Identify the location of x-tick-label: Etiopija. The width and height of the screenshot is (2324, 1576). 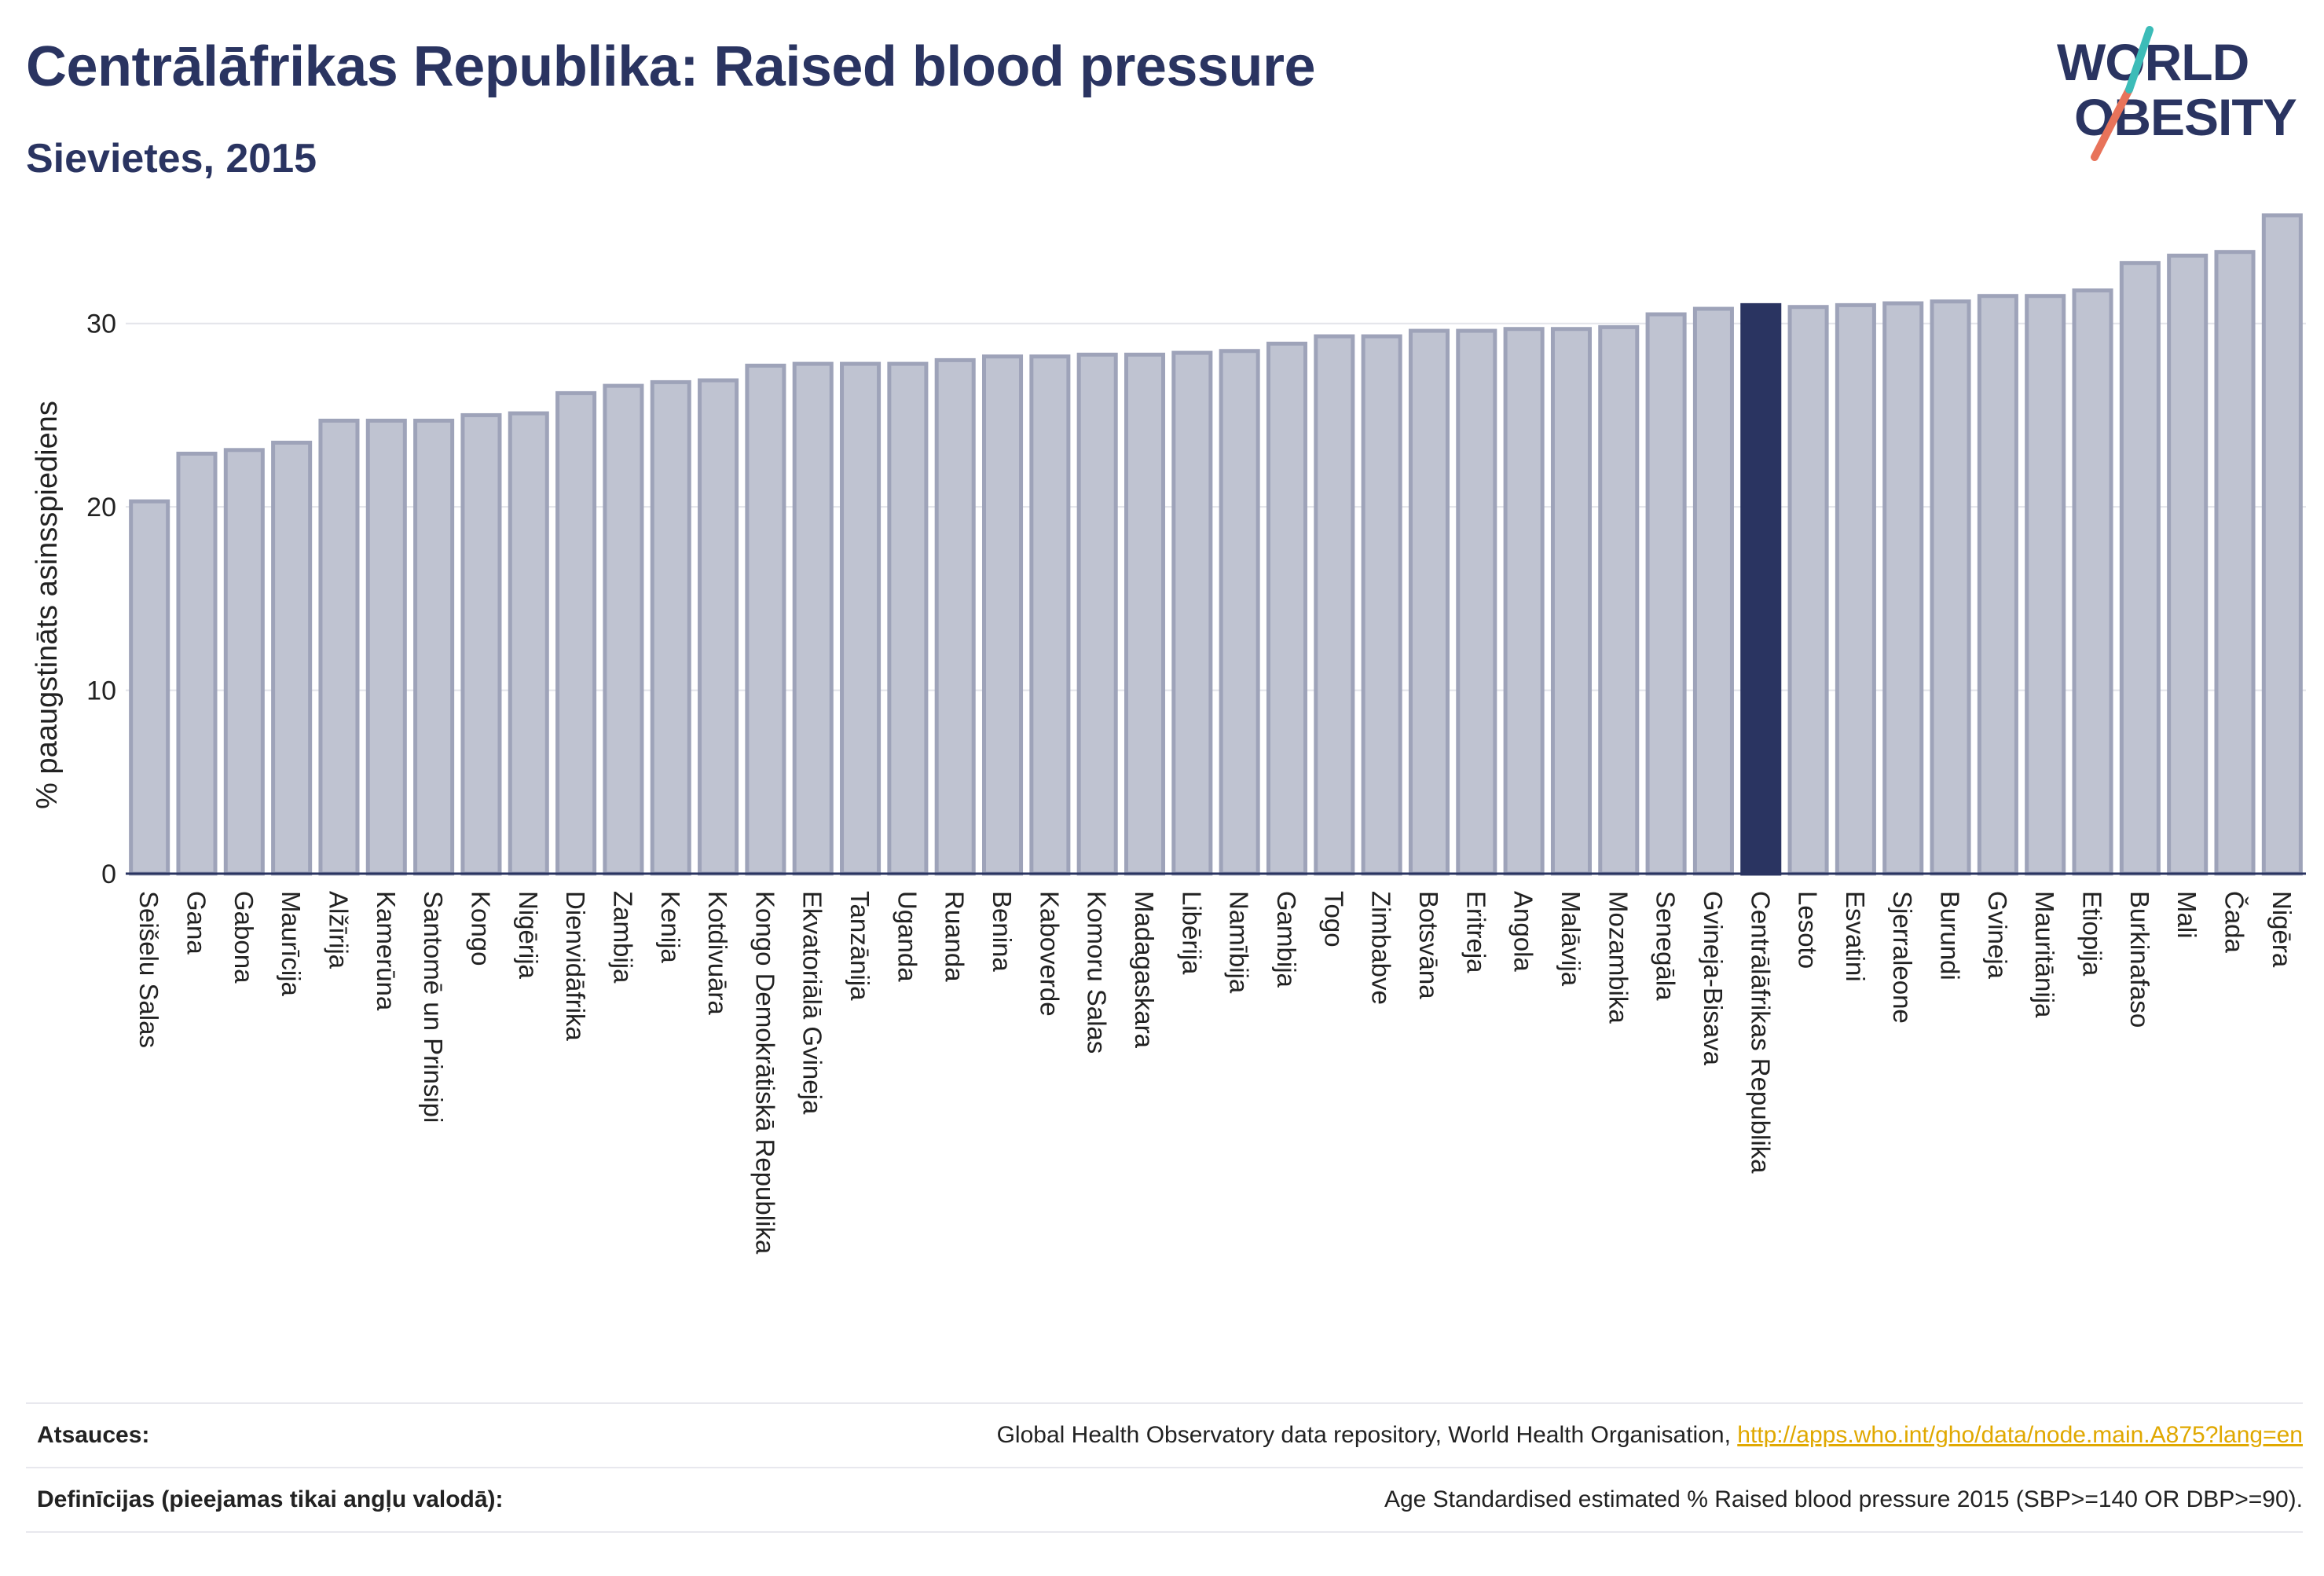
(2092, 934).